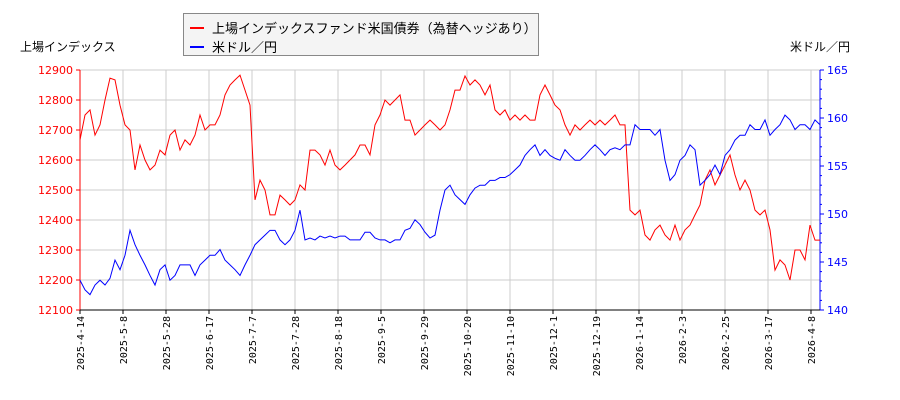 The image size is (900, 400). What do you see at coordinates (167, 343) in the screenshot?
I see `x-tick-label: 2025-5-28` at bounding box center [167, 343].